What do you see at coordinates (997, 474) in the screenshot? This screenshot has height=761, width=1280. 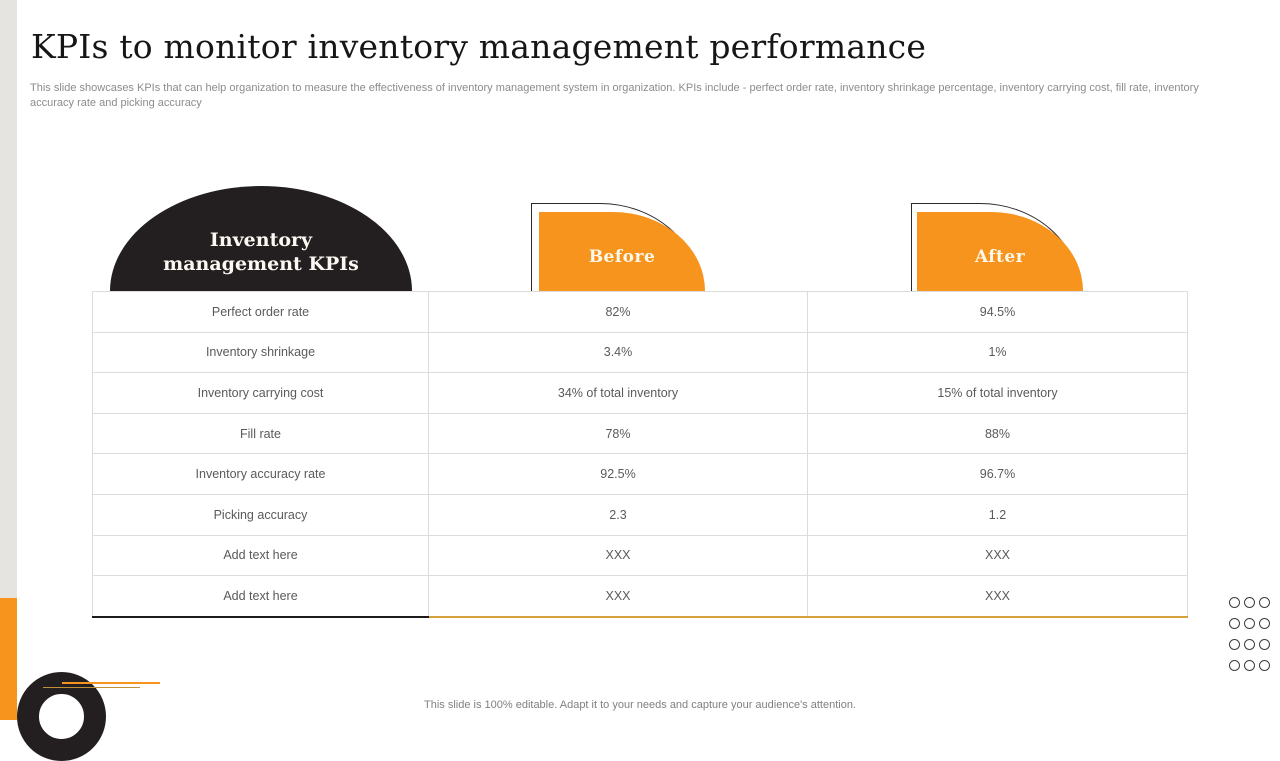 I see `after-value-cell: 96.7%` at bounding box center [997, 474].